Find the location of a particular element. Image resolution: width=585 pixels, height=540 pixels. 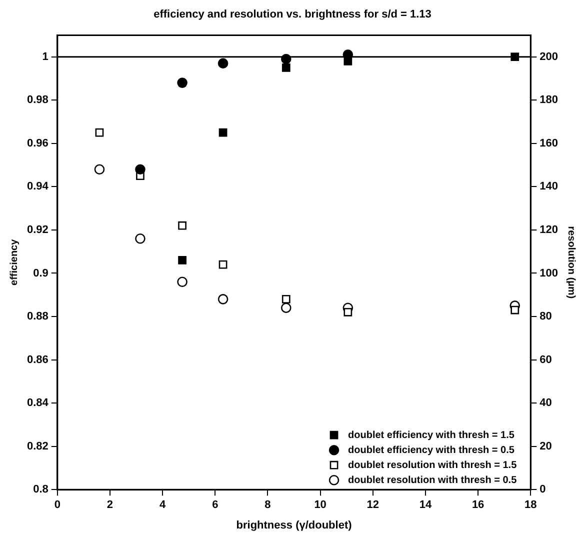

y-tick-label: 0.84 is located at coordinates (38, 403).